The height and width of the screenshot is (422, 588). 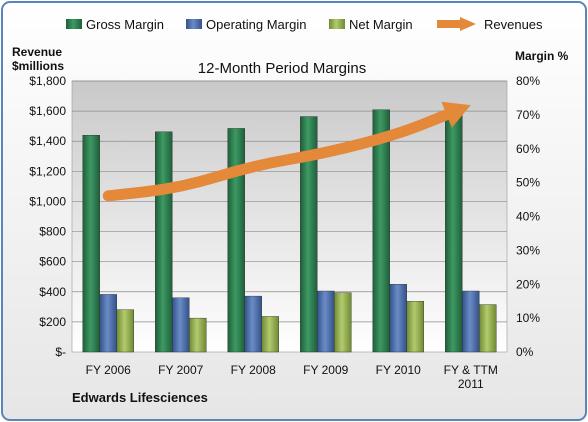 What do you see at coordinates (528, 81) in the screenshot?
I see `right-axis-tick: 80%` at bounding box center [528, 81].